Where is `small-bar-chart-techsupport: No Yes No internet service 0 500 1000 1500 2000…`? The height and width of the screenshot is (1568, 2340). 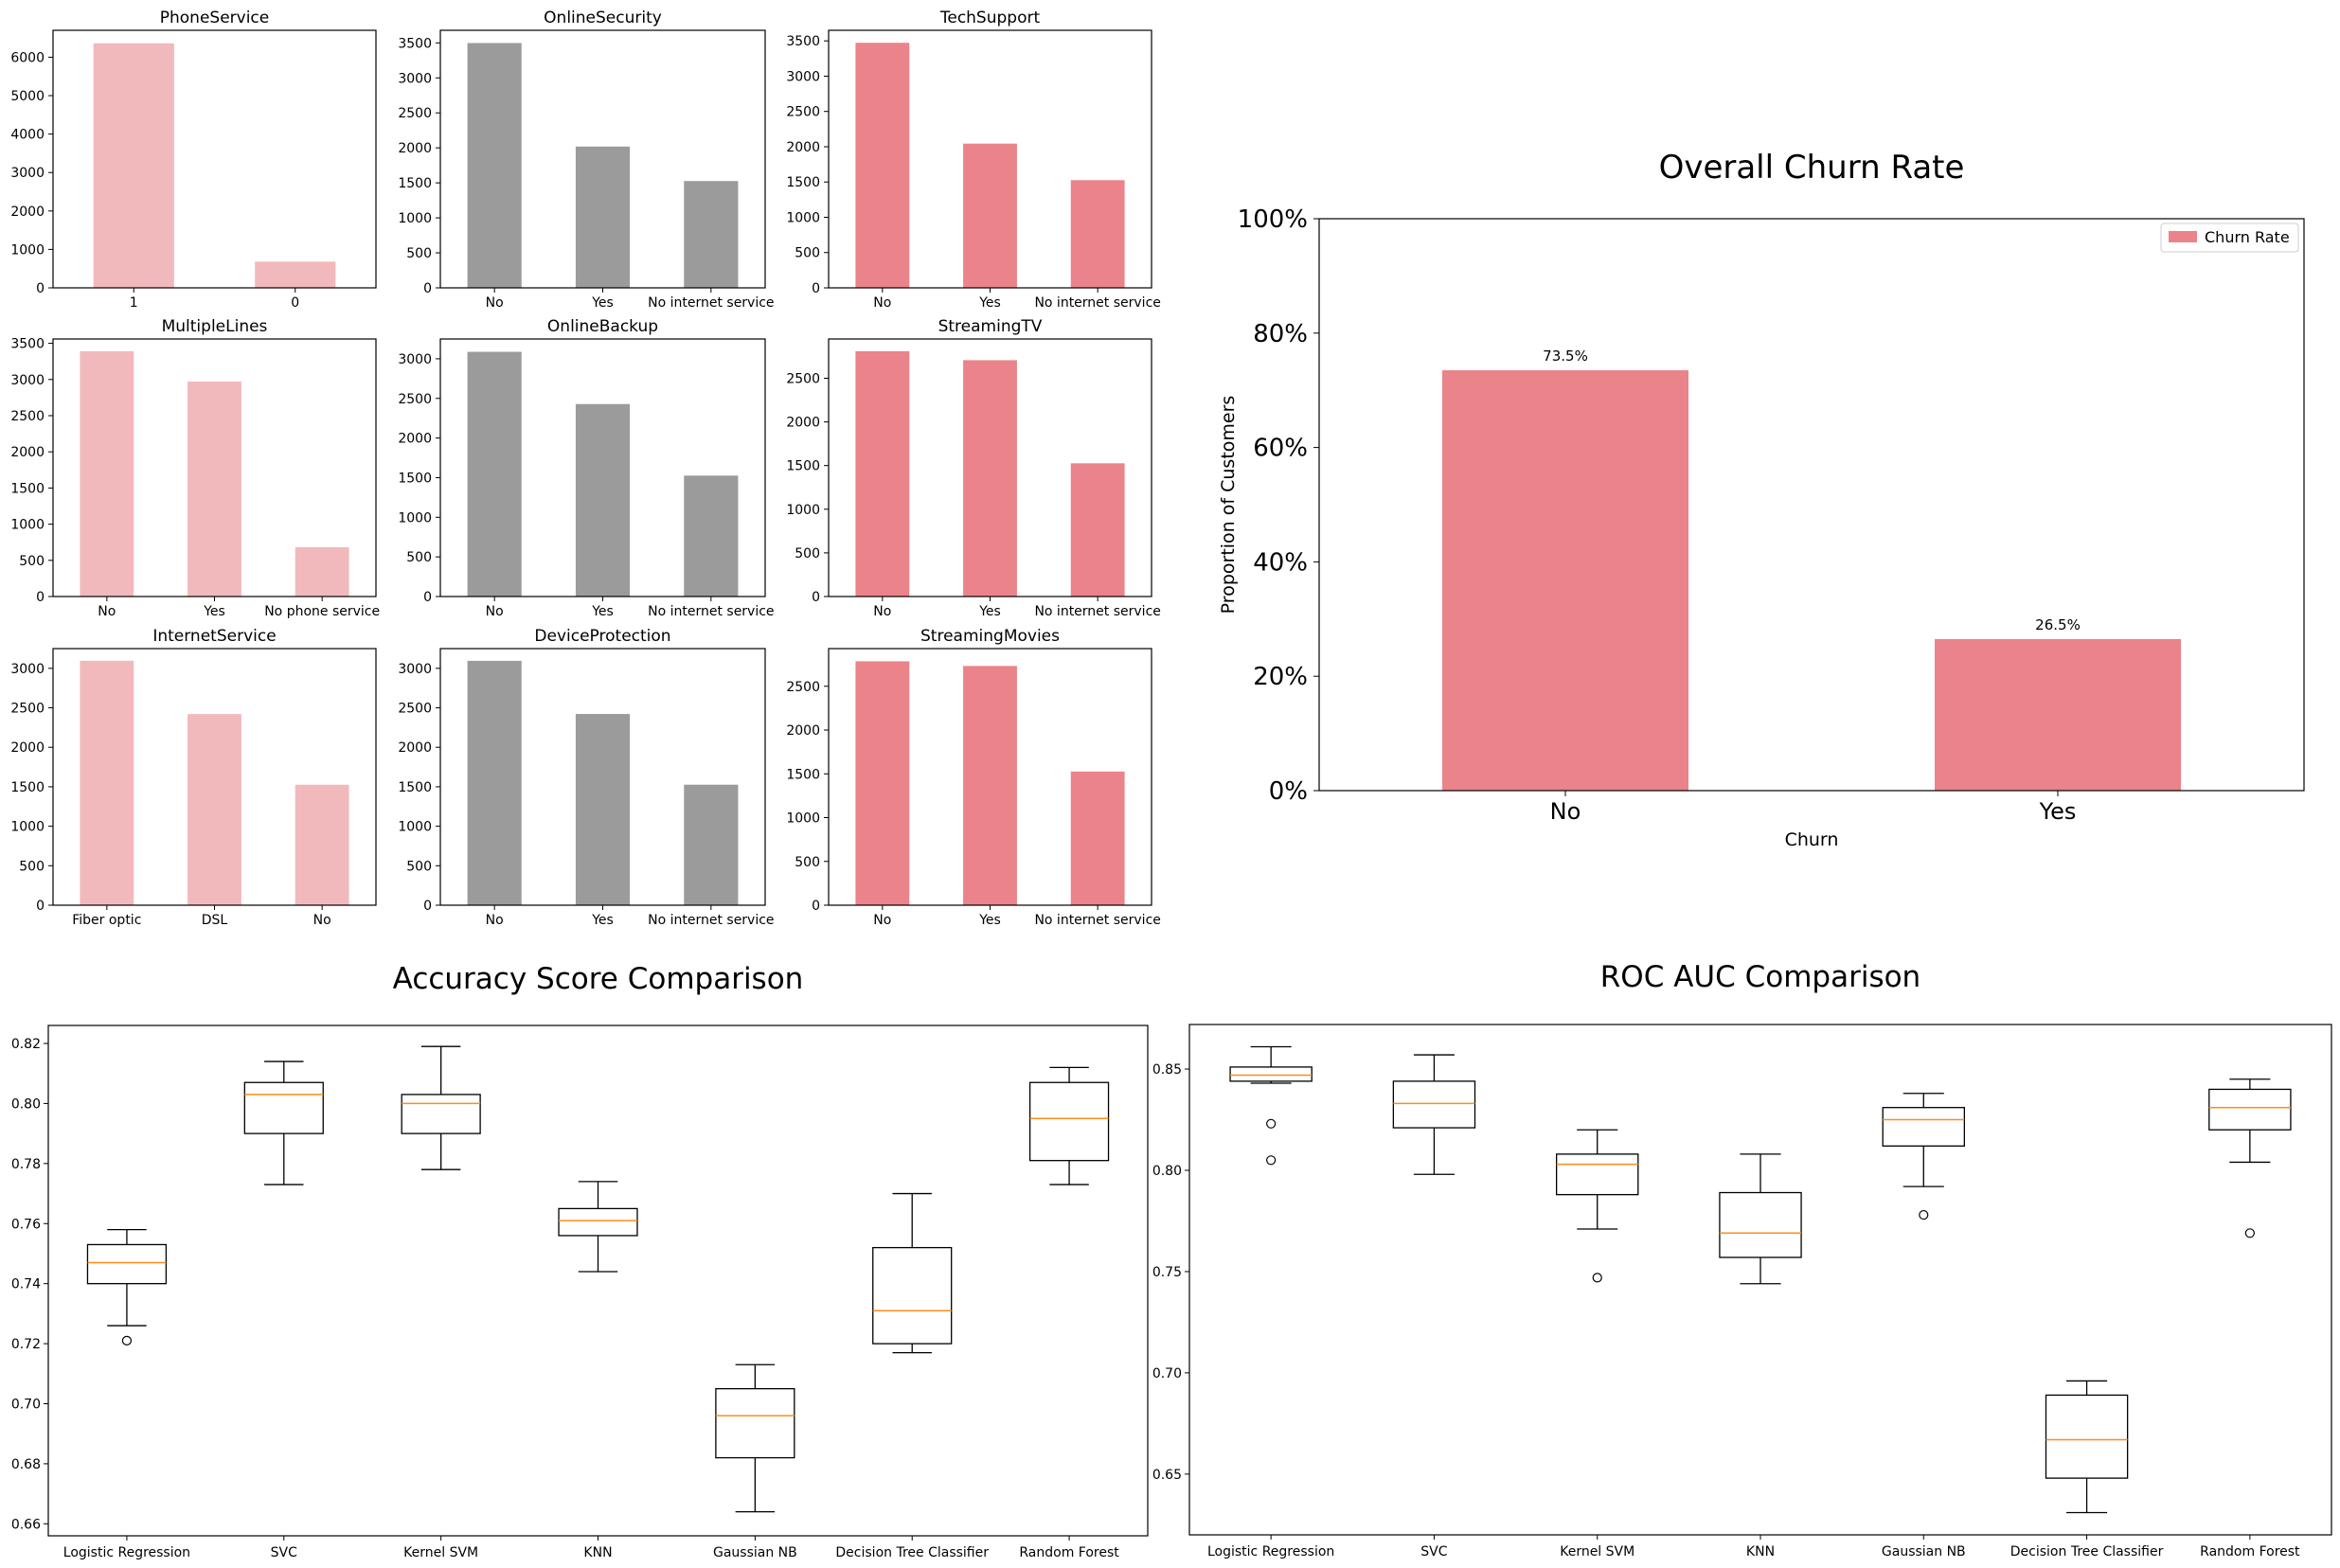 small-bar-chart-techsupport: No Yes No internet service 0 500 1000 1500 2000… is located at coordinates (973, 160).